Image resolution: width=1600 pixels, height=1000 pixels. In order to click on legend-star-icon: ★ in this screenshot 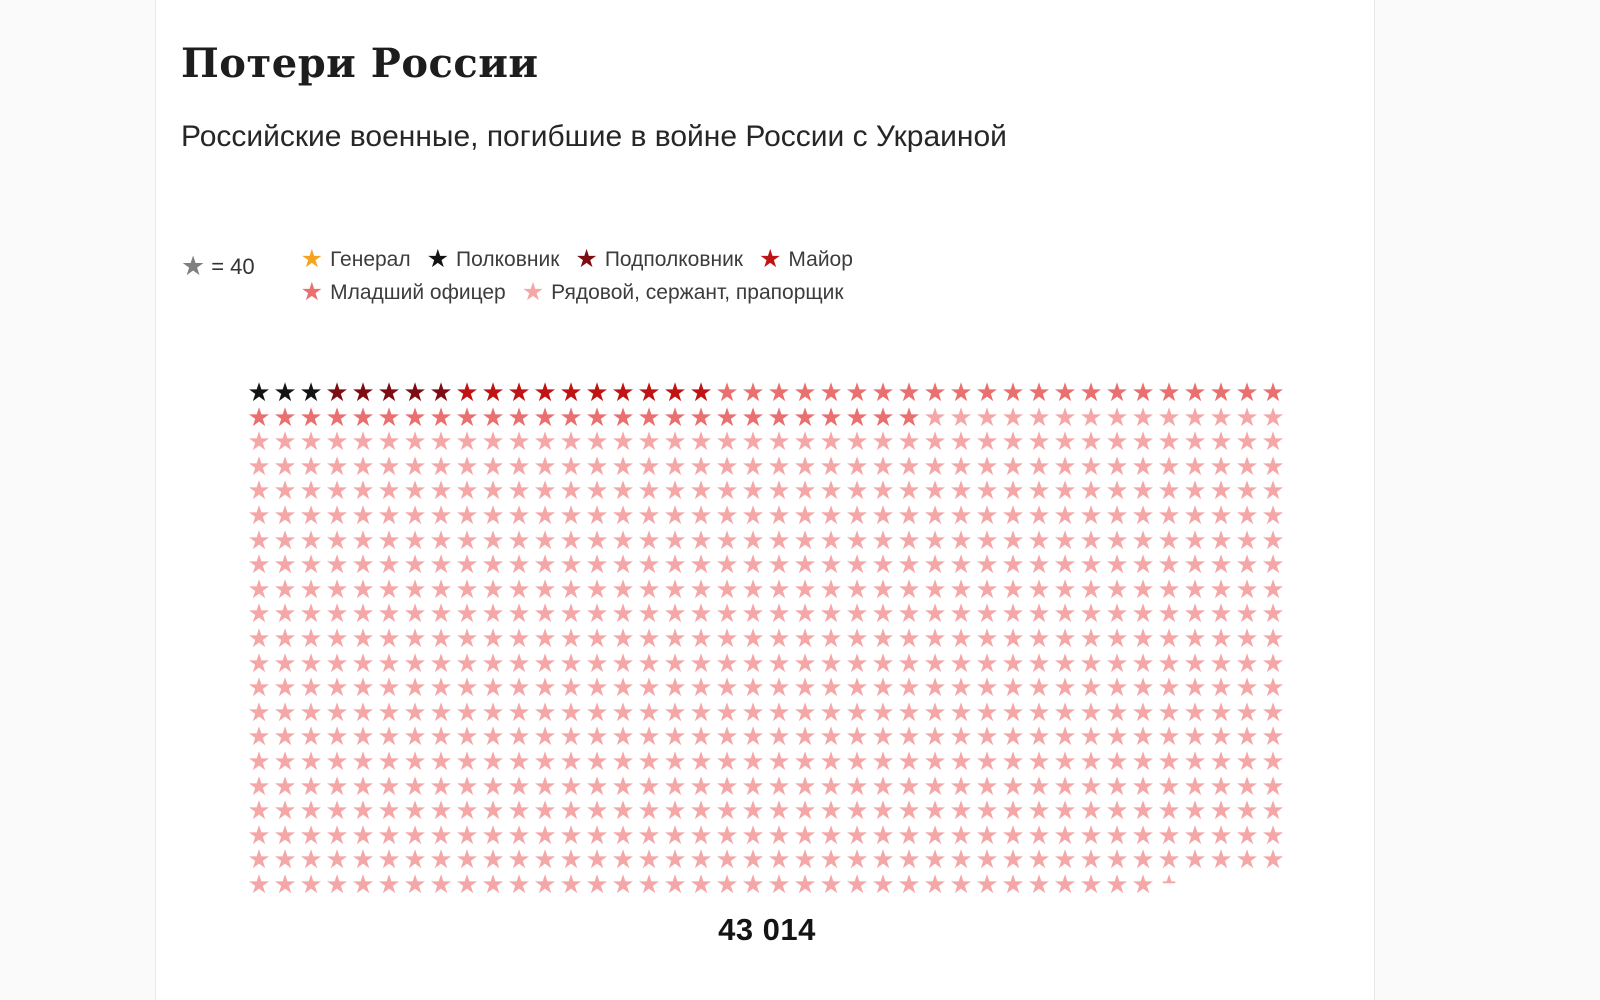, I will do `click(770, 259)`.